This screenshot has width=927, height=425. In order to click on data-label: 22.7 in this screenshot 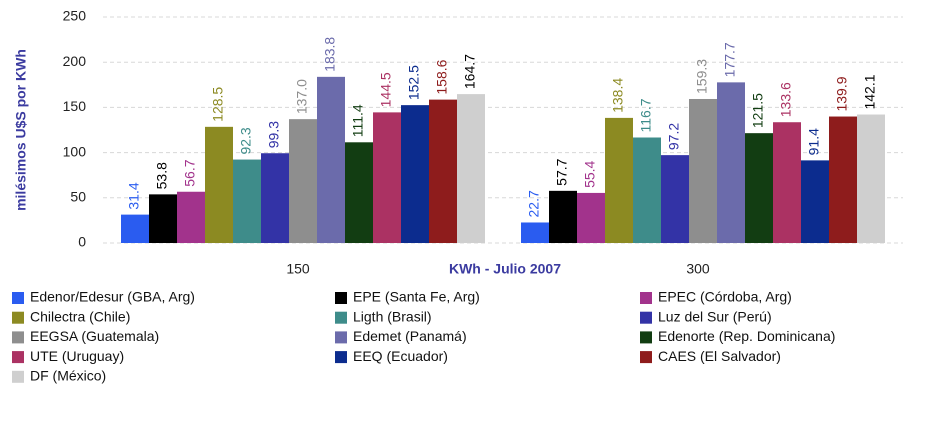, I will do `click(534, 203)`.